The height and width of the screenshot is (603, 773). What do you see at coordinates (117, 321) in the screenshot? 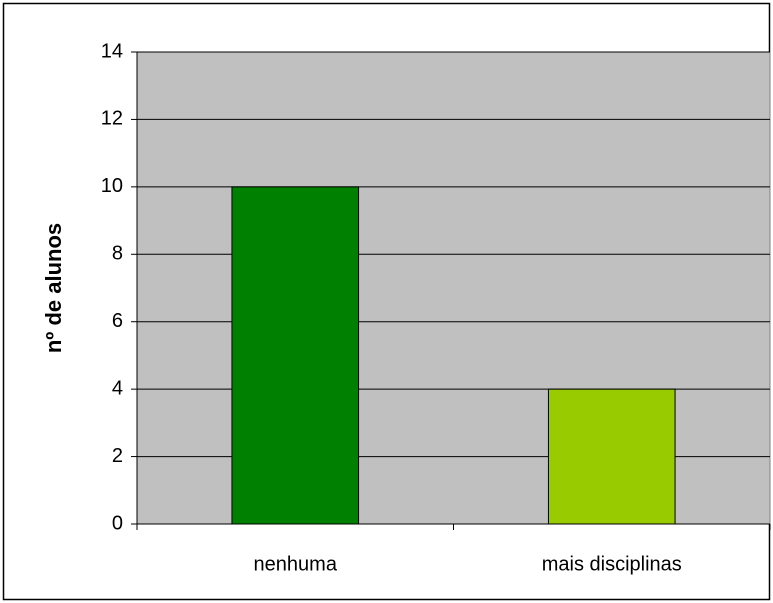
I see `y-tick-label: 6` at bounding box center [117, 321].